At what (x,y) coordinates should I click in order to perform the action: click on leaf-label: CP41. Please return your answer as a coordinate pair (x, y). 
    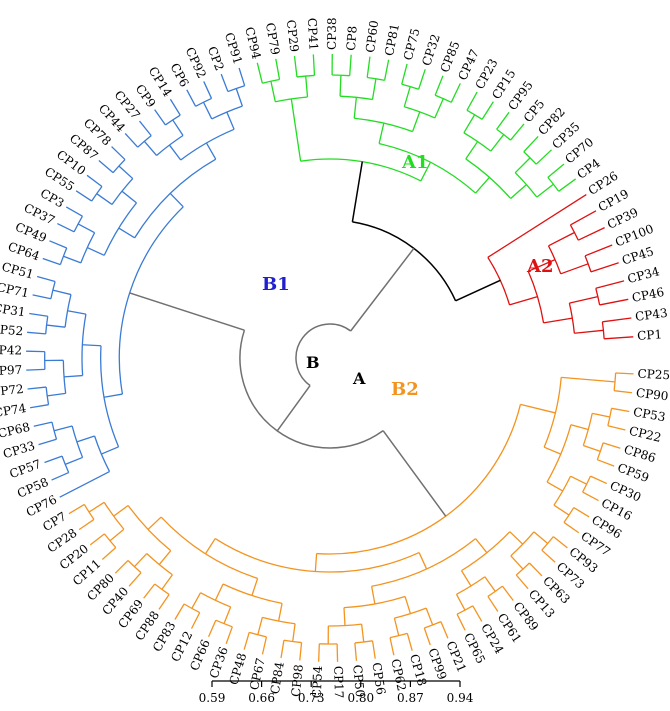
    Looking at the image, I should click on (313, 34).